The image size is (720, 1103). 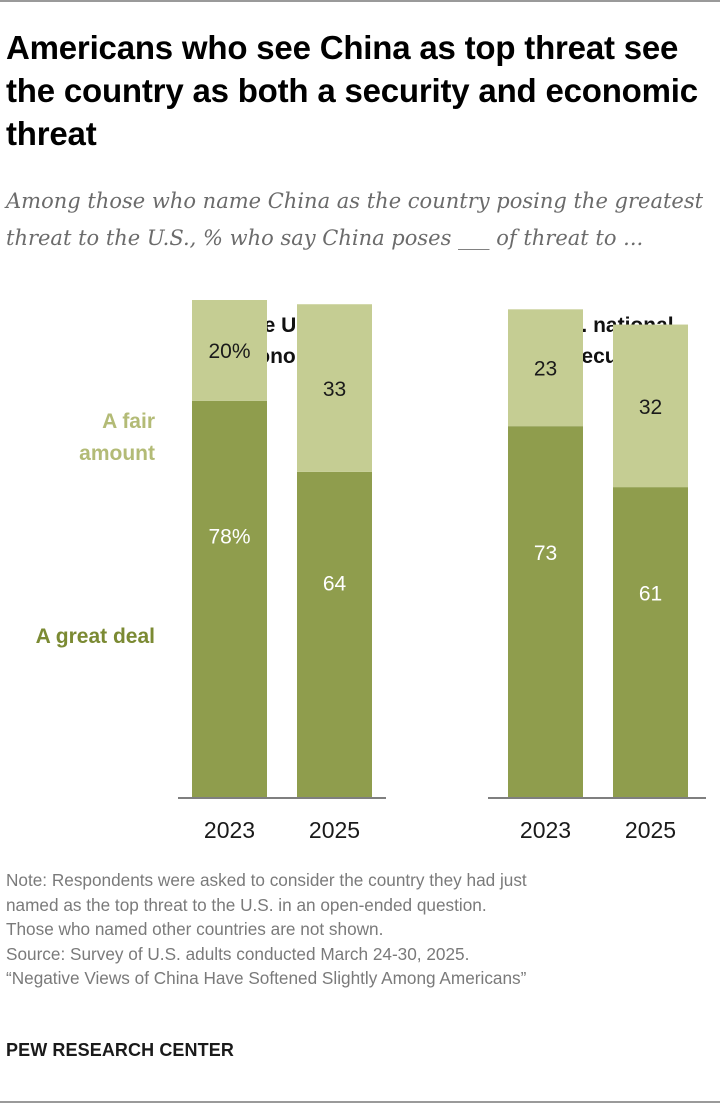 I want to click on data-label-fair-amount: 20%, so click(x=229, y=351).